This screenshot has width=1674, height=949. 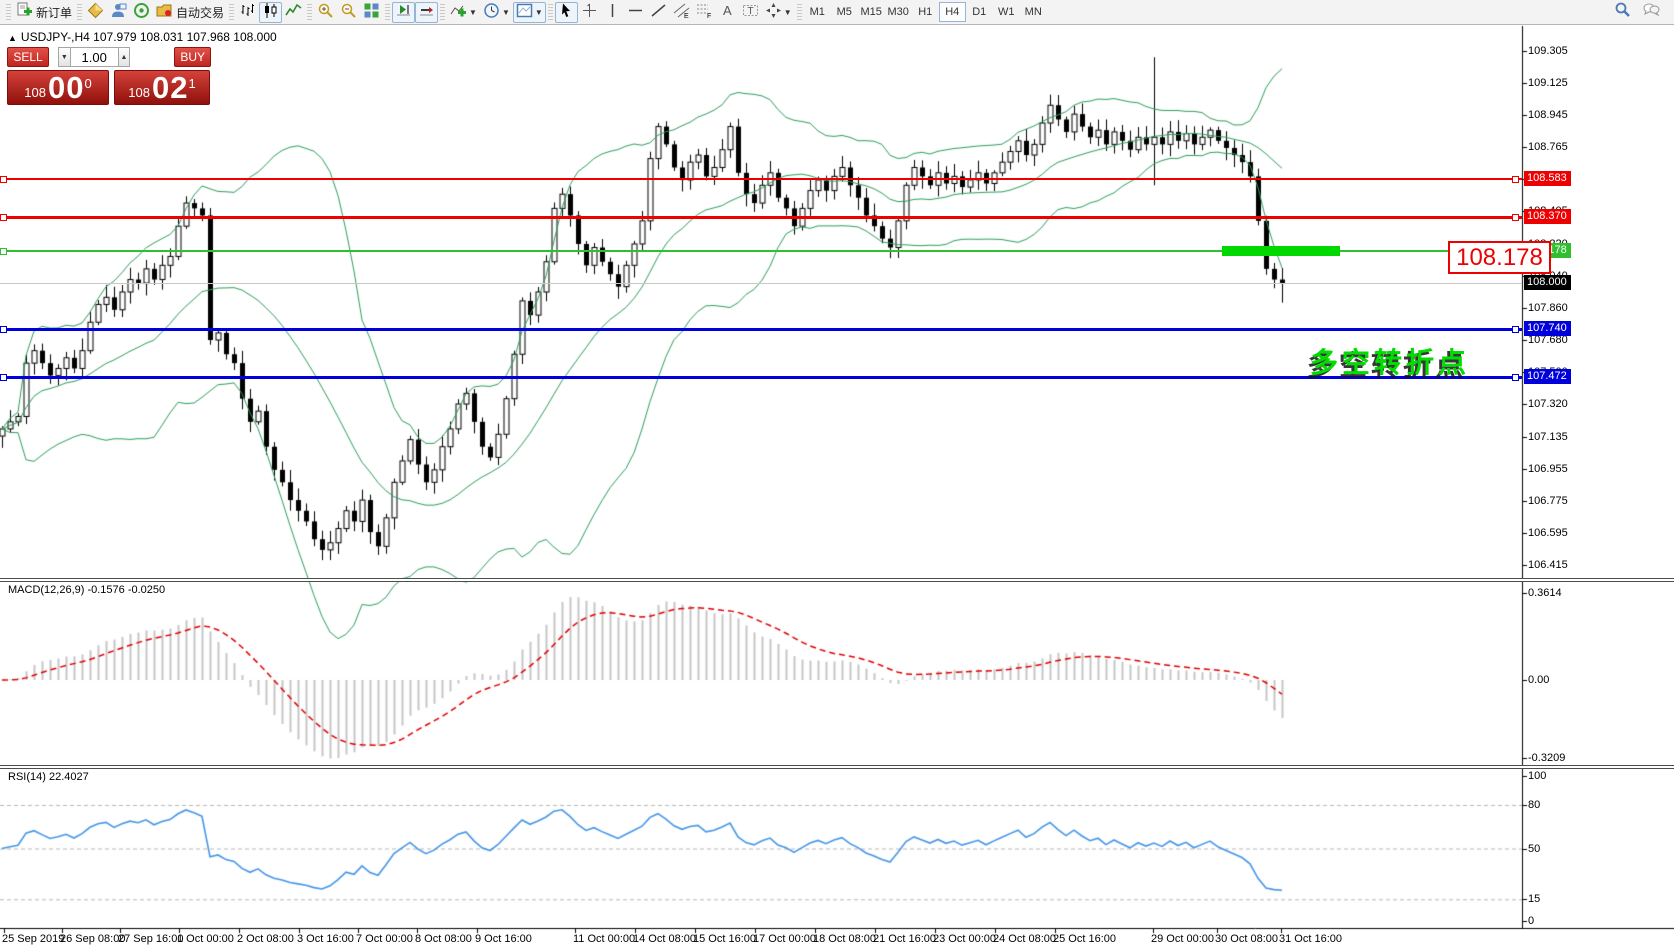 I want to click on timeframe-m30-button: M30, so click(x=898, y=12).